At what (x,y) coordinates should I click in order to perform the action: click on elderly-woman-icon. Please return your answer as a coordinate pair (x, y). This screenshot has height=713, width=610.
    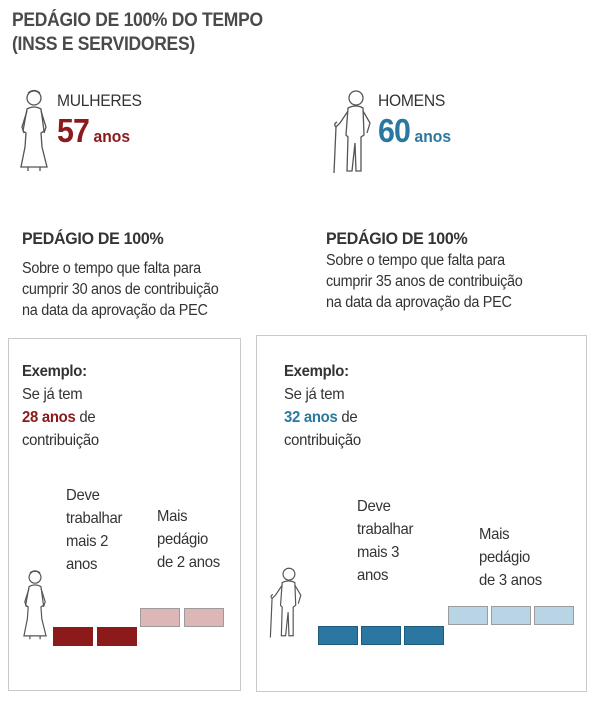
    Looking at the image, I should click on (34, 129).